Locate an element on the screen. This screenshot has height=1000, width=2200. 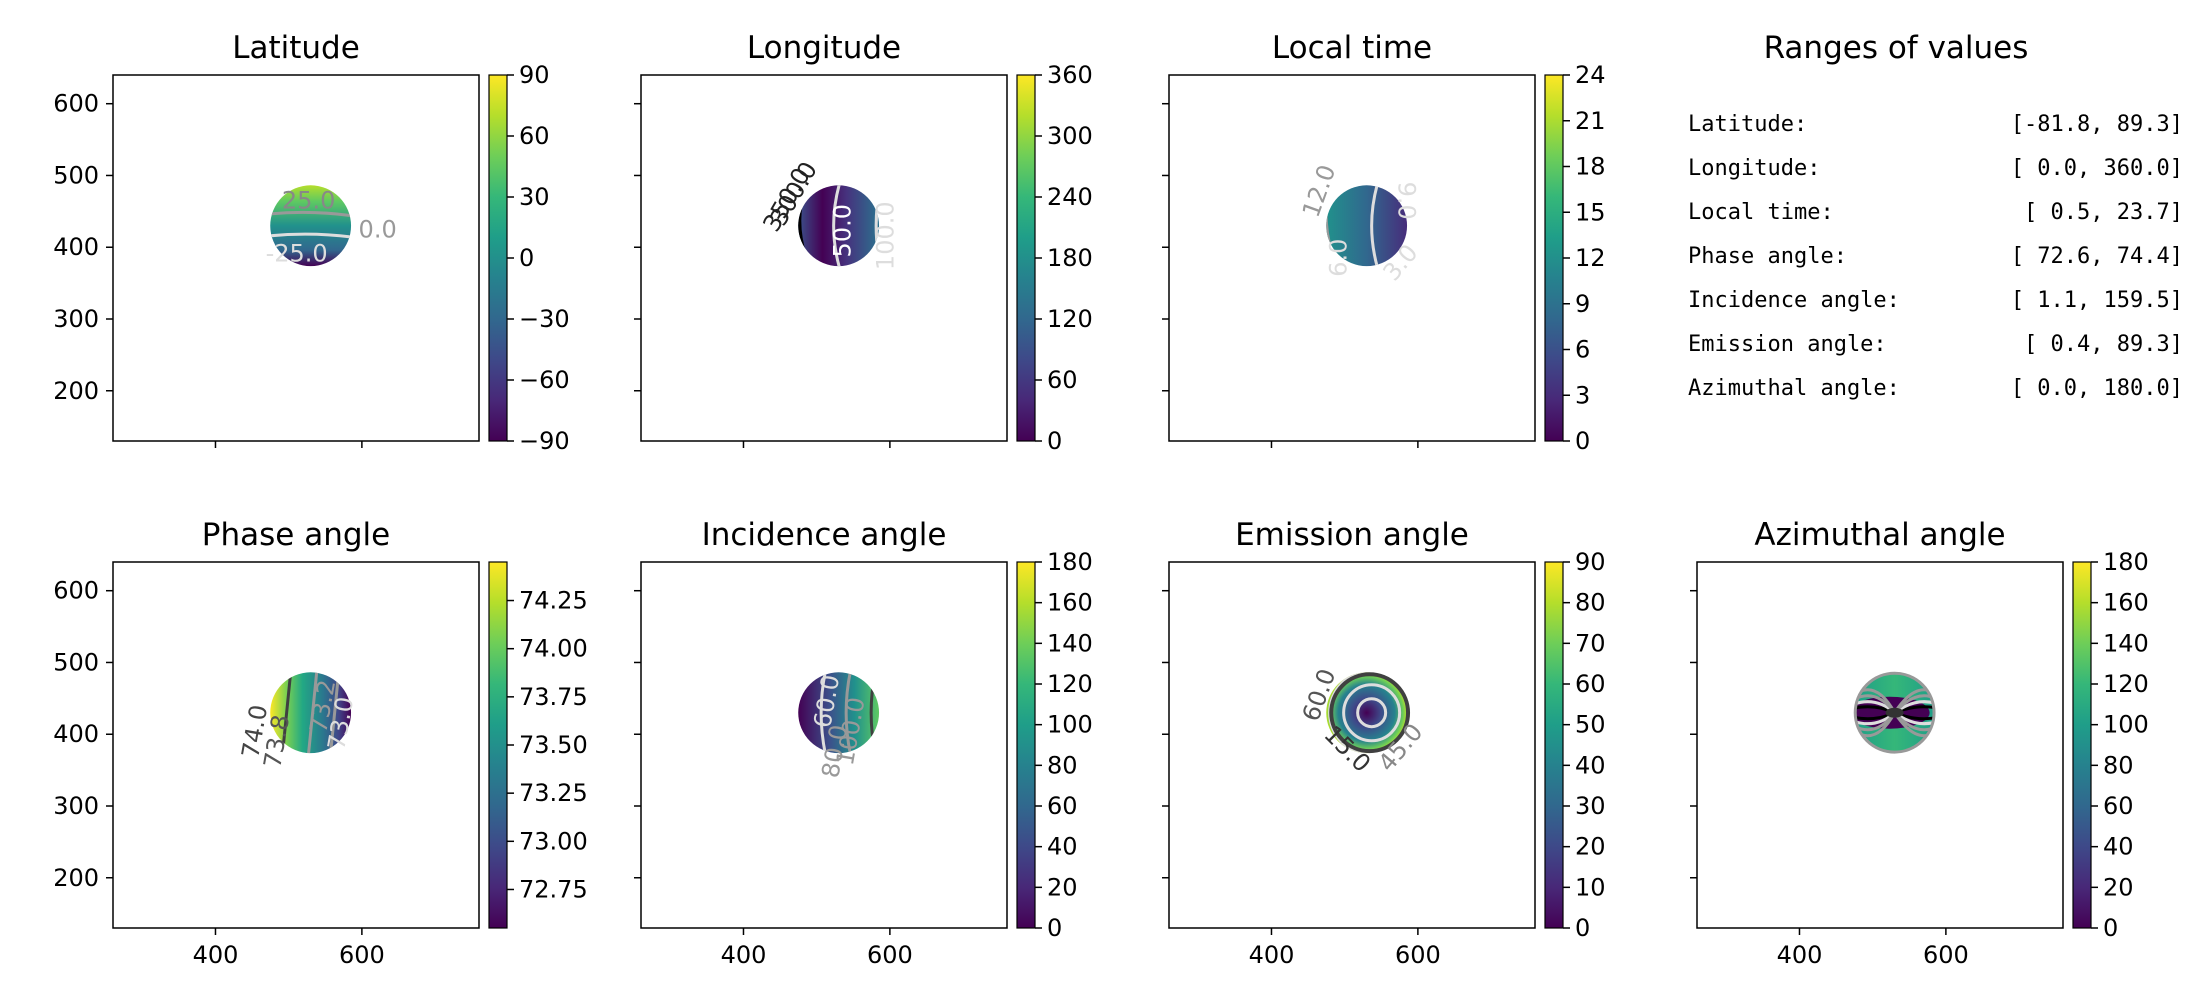
range-row-label: Emission angle: is located at coordinates (1787, 344).